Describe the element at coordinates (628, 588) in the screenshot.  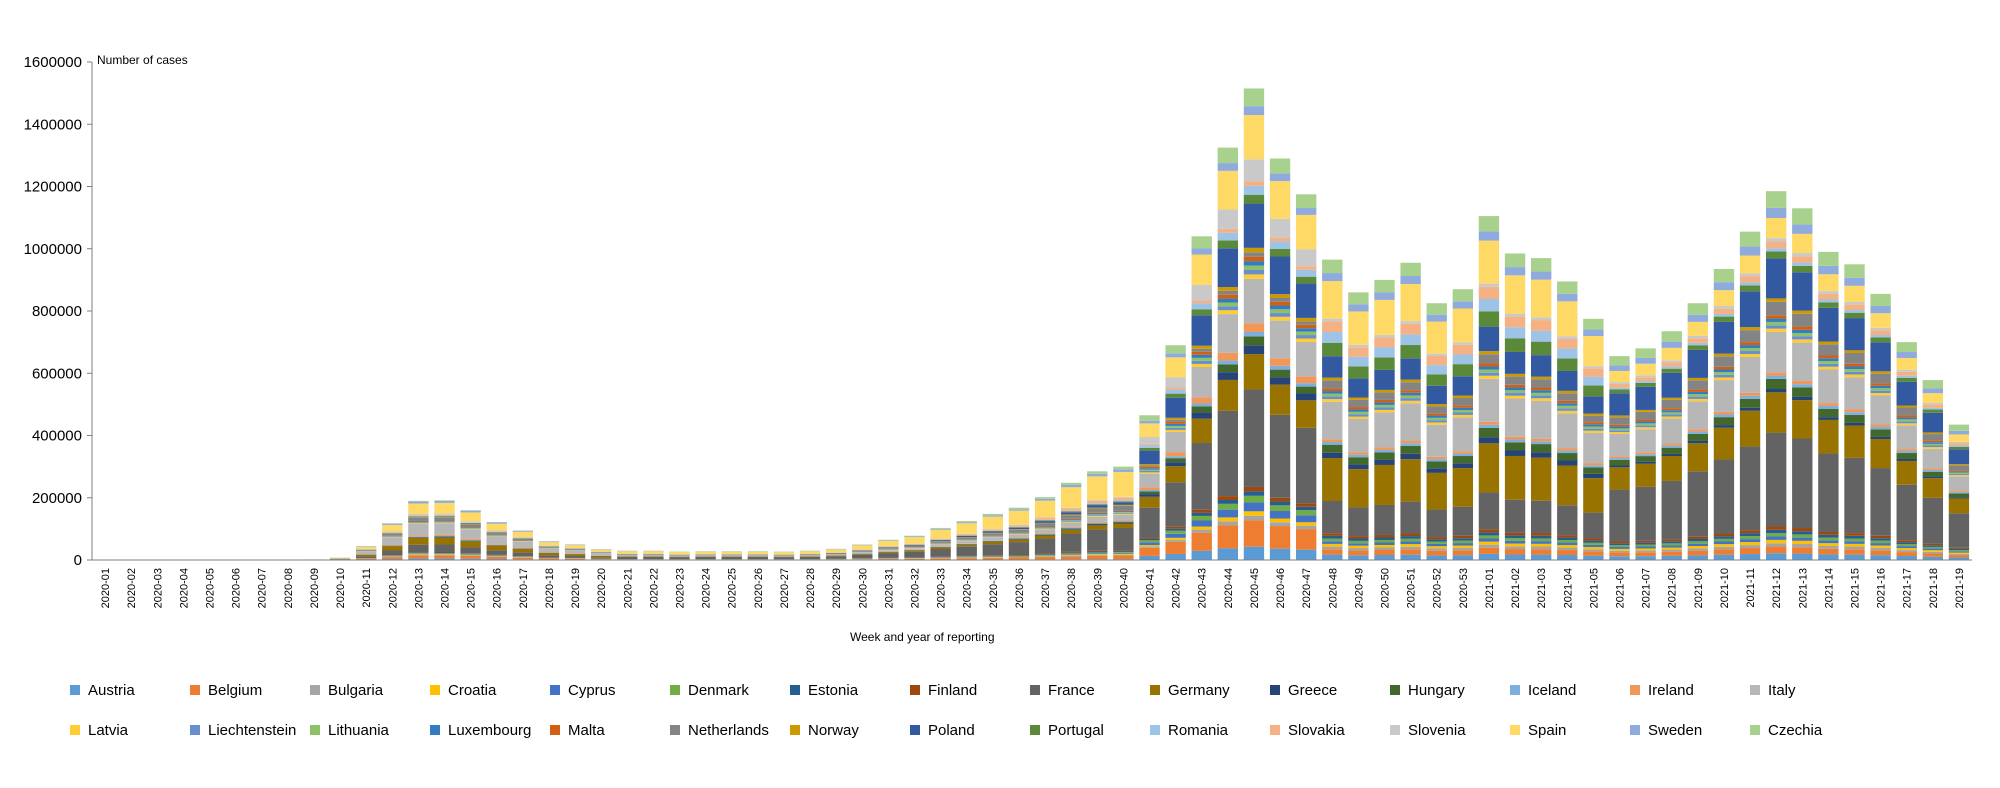
I see `x-tick-label: 2020-21` at that location.